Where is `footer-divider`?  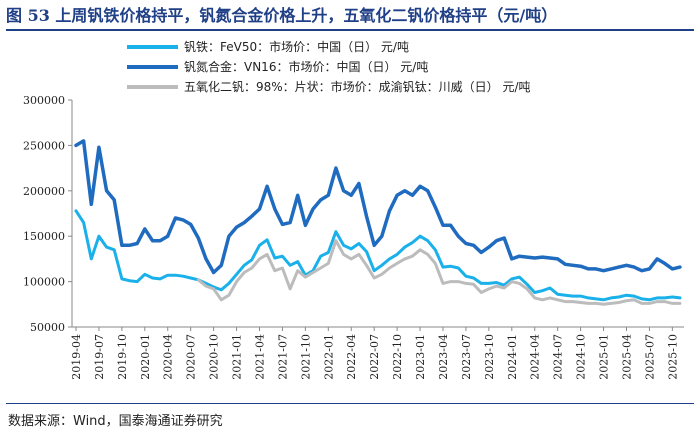 footer-divider is located at coordinates (350, 403).